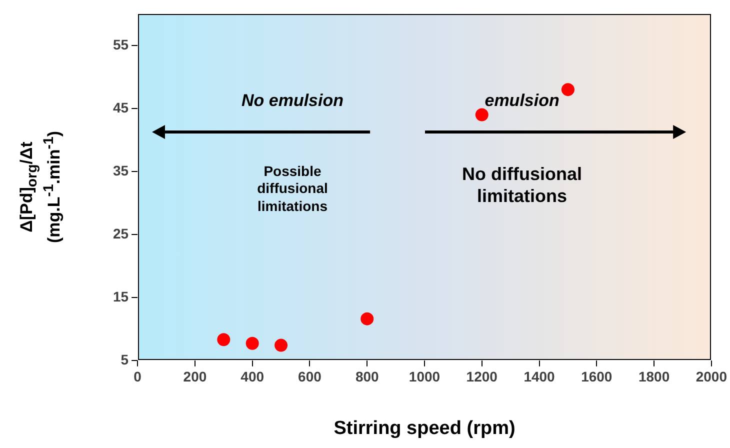 The height and width of the screenshot is (448, 730). I want to click on x-tick-label: 2000, so click(712, 376).